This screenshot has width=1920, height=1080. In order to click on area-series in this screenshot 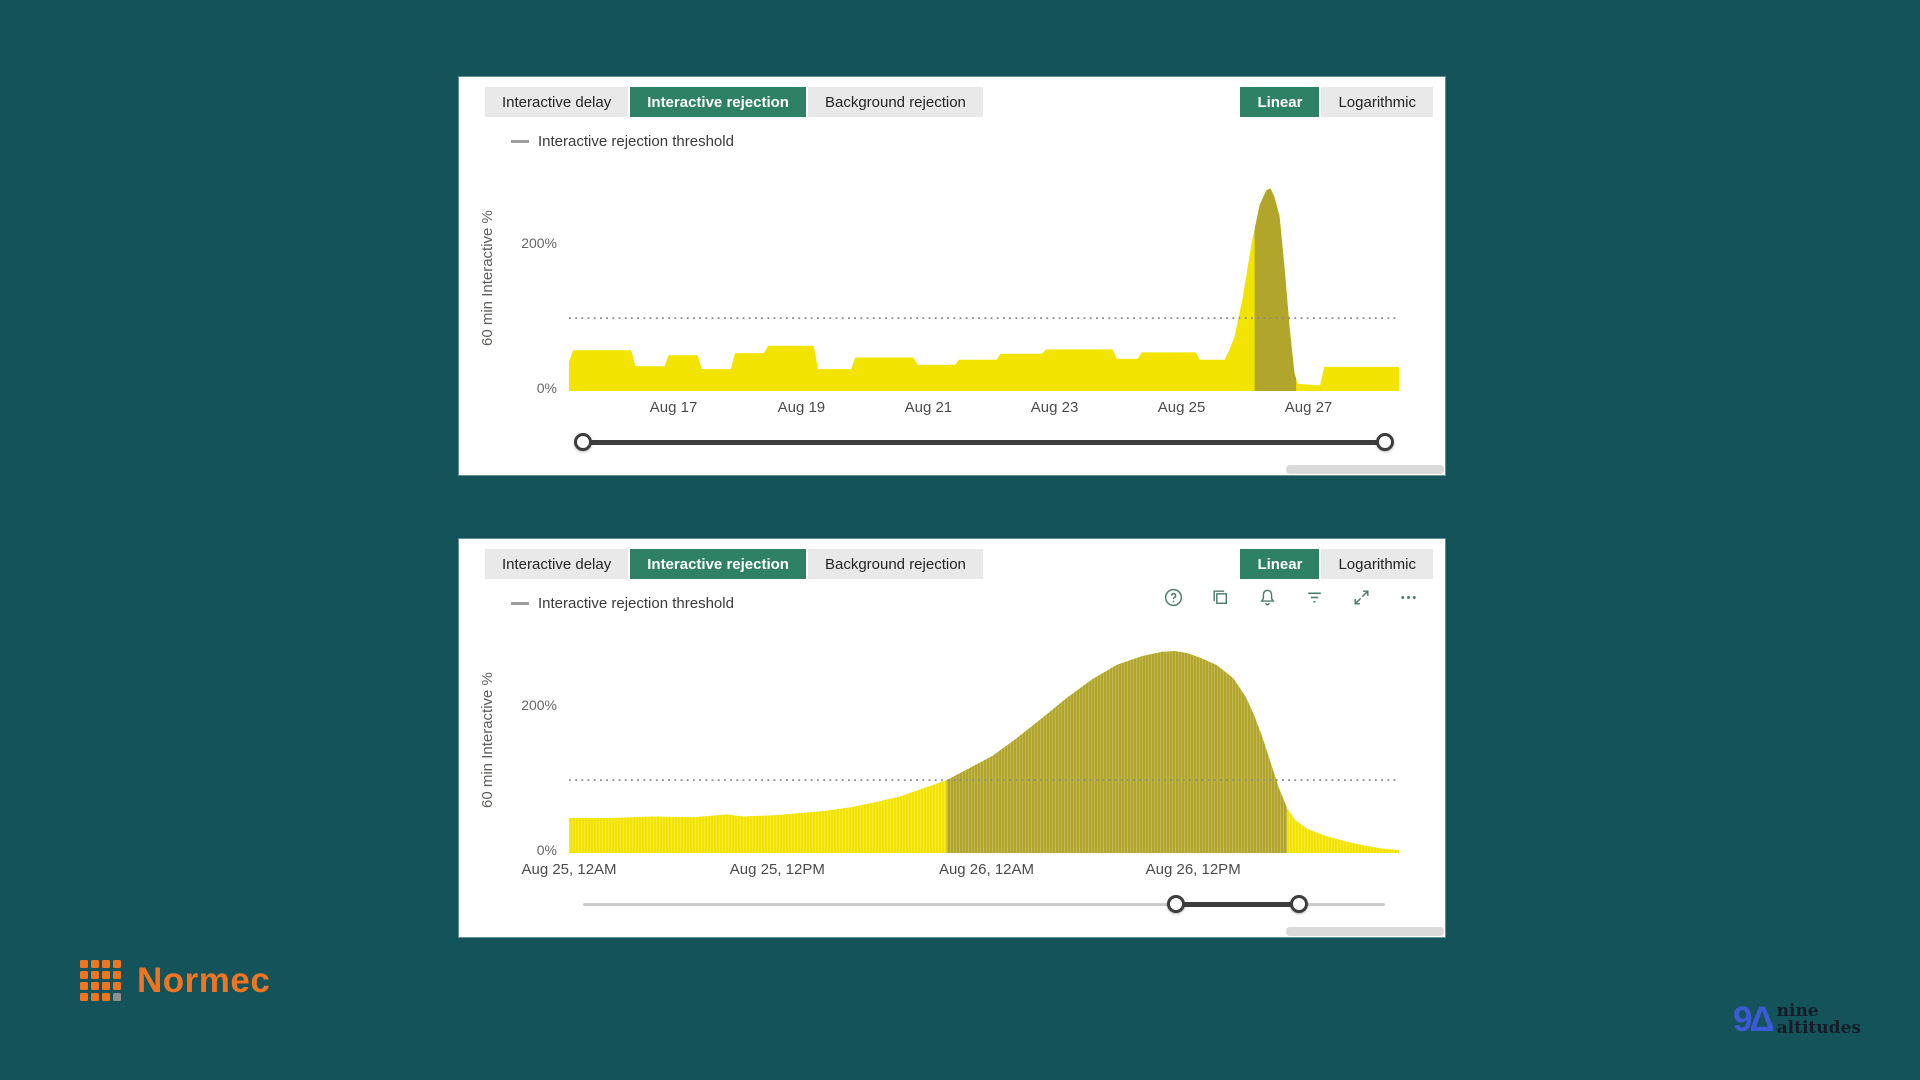, I will do `click(984, 289)`.